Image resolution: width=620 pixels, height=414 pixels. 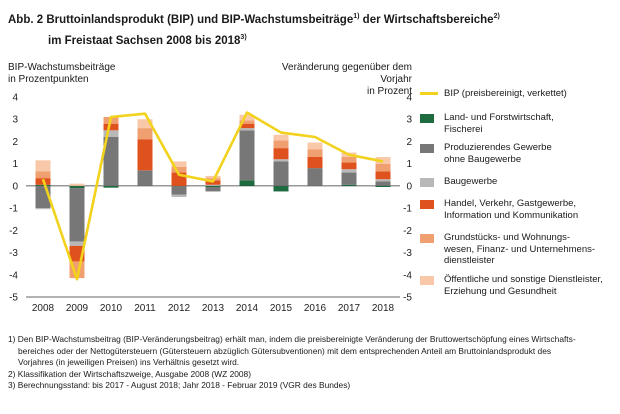 What do you see at coordinates (247, 129) in the screenshot?
I see `bar-segment-2014-s2` at bounding box center [247, 129].